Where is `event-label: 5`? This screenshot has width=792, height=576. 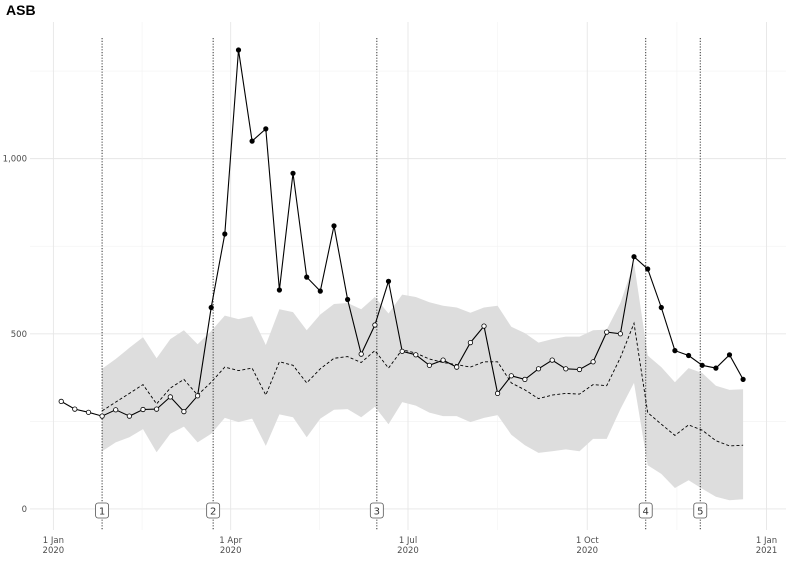
event-label: 5 is located at coordinates (700, 512).